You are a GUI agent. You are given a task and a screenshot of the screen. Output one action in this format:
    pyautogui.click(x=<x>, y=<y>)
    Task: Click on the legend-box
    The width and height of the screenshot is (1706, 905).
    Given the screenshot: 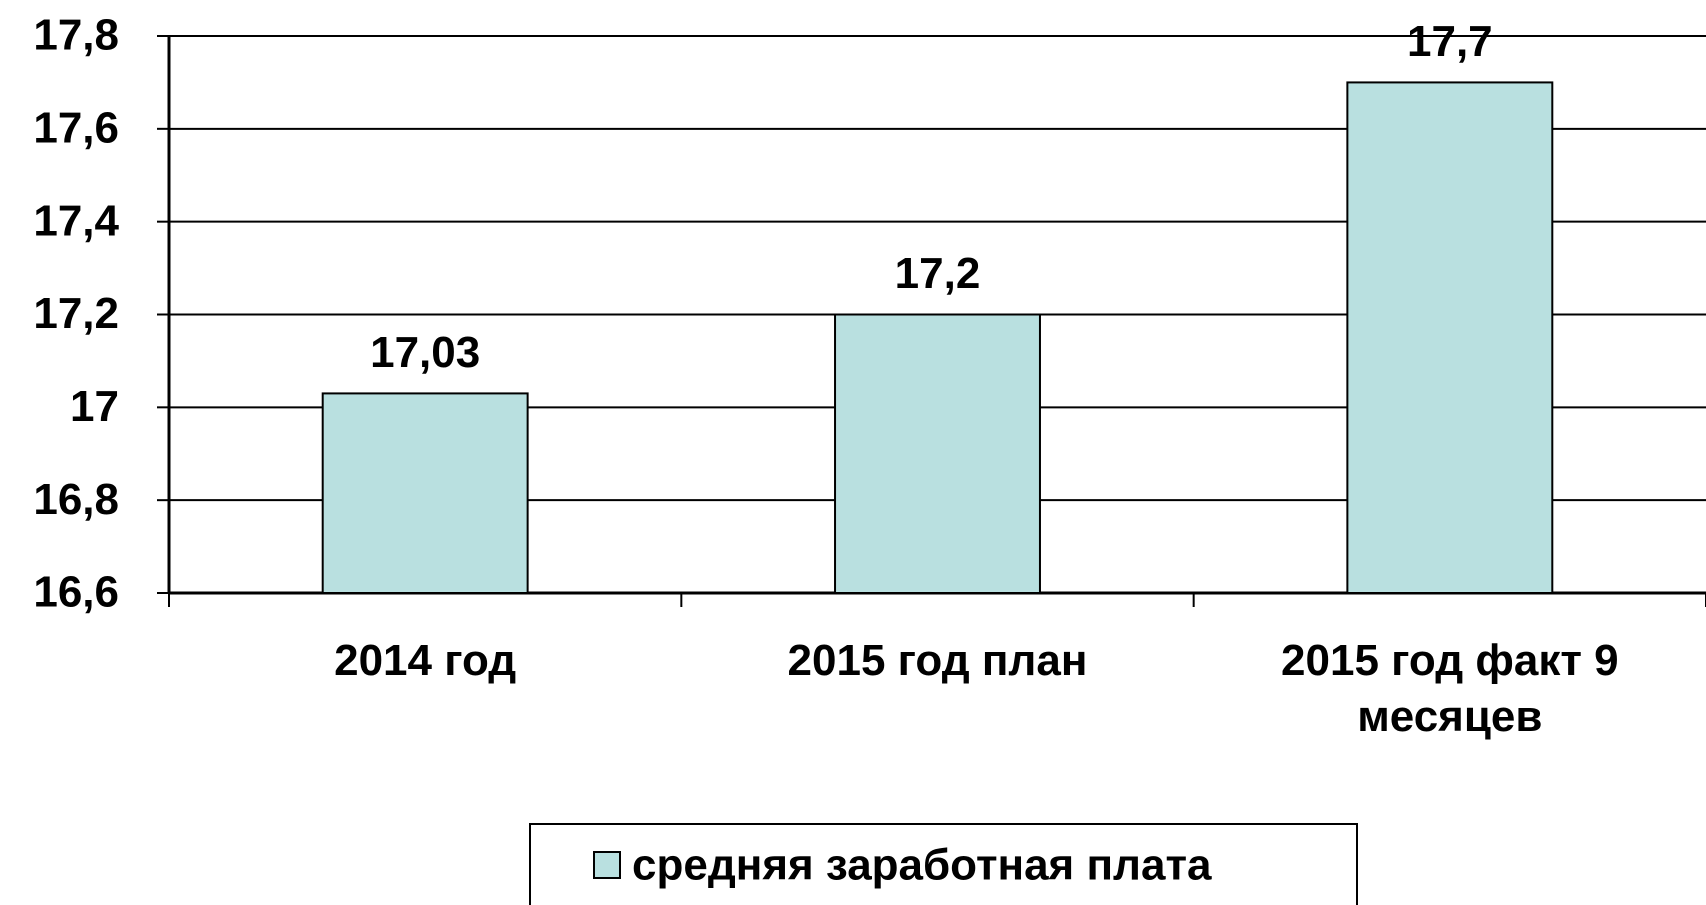 What is the action you would take?
    pyautogui.click(x=943, y=864)
    